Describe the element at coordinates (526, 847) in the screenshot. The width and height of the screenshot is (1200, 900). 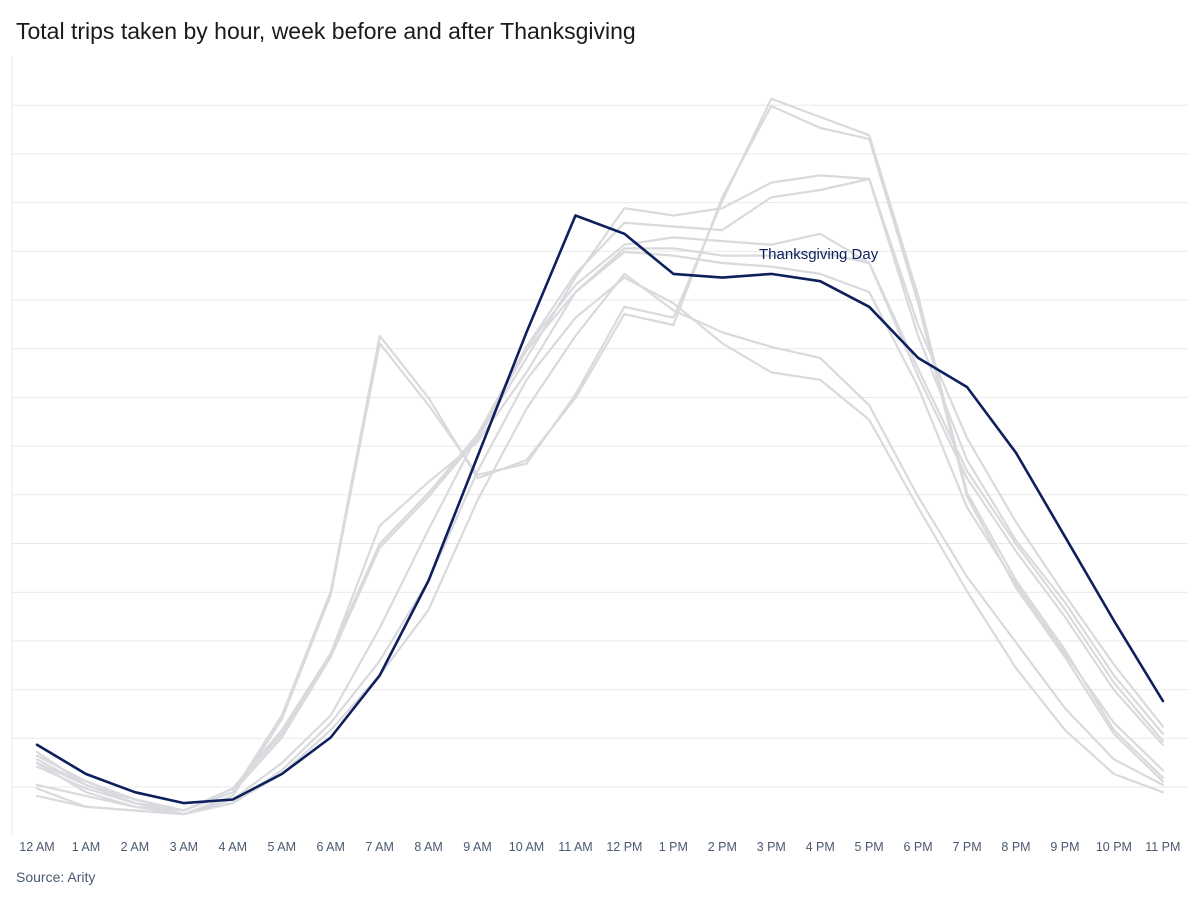
I see `x-tick-label: 10 AM` at that location.